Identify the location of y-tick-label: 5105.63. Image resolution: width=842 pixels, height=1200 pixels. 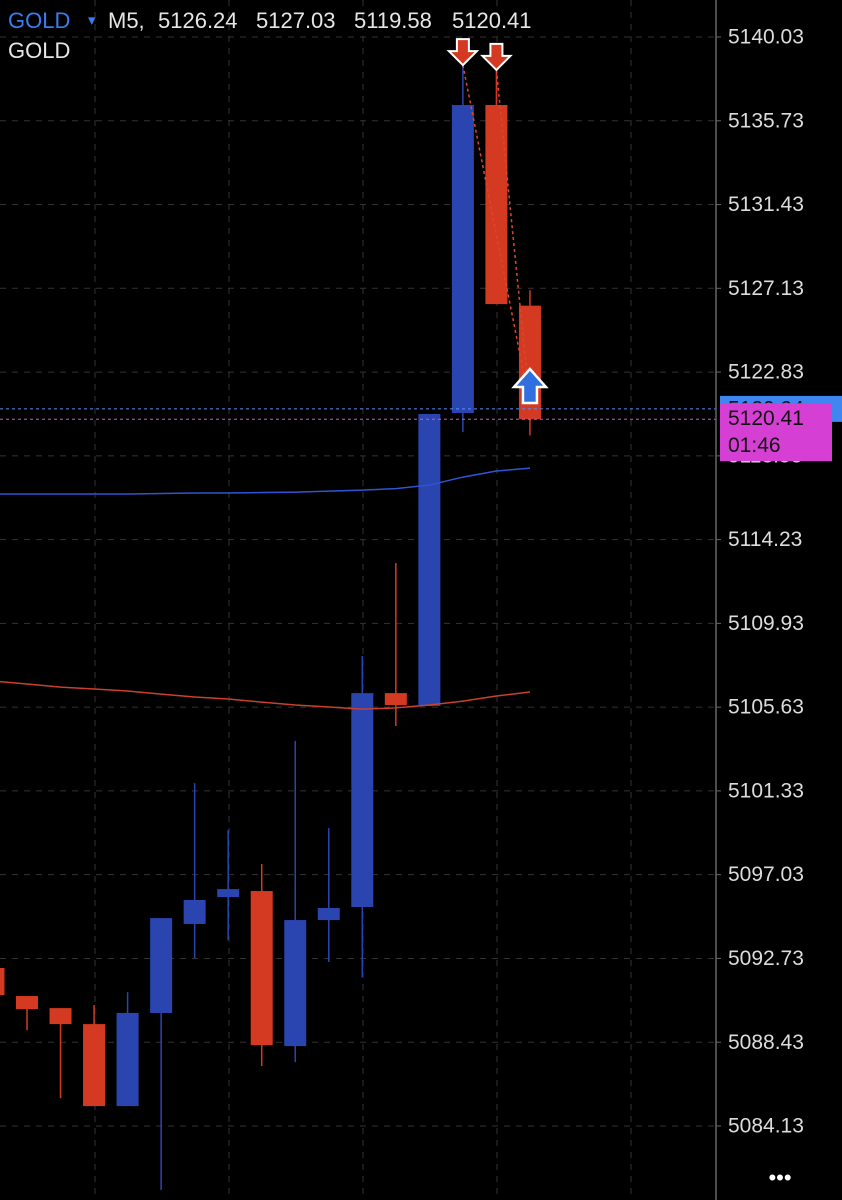
(766, 707).